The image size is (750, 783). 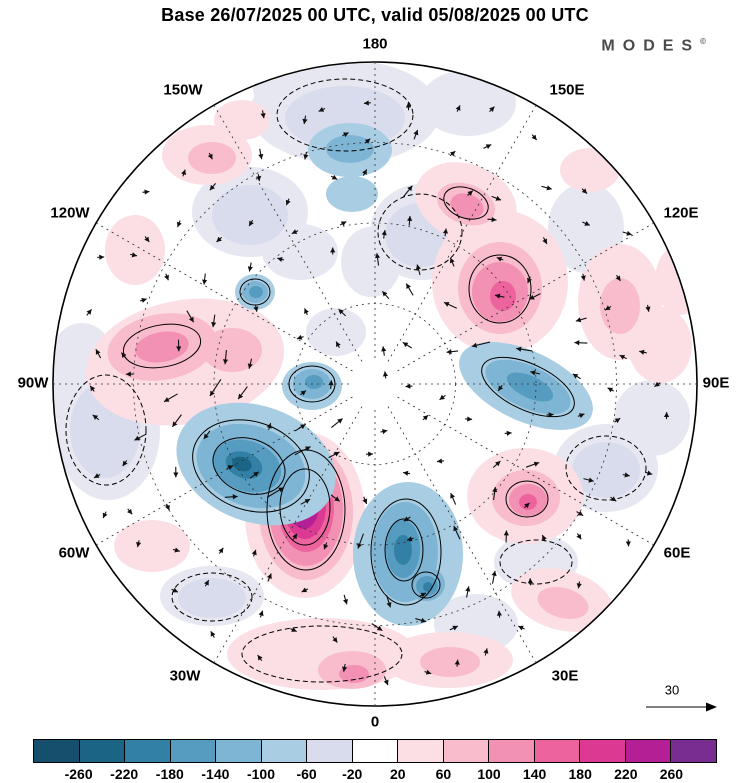 What do you see at coordinates (183, 90) in the screenshot?
I see `lon-label-150W: 150W` at bounding box center [183, 90].